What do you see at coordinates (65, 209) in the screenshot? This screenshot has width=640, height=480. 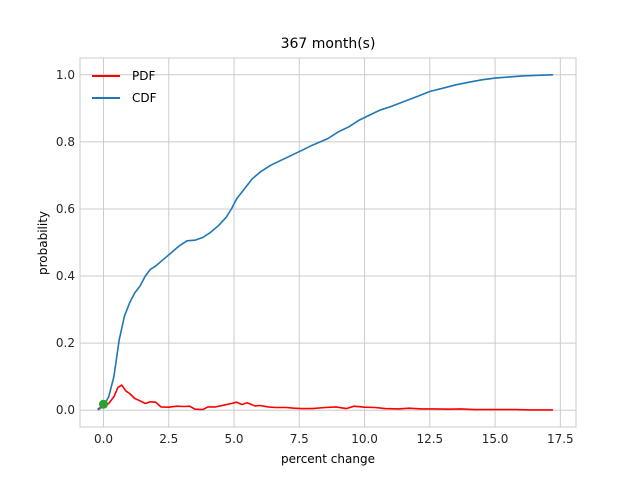 I see `y-tick-label: 0.6` at bounding box center [65, 209].